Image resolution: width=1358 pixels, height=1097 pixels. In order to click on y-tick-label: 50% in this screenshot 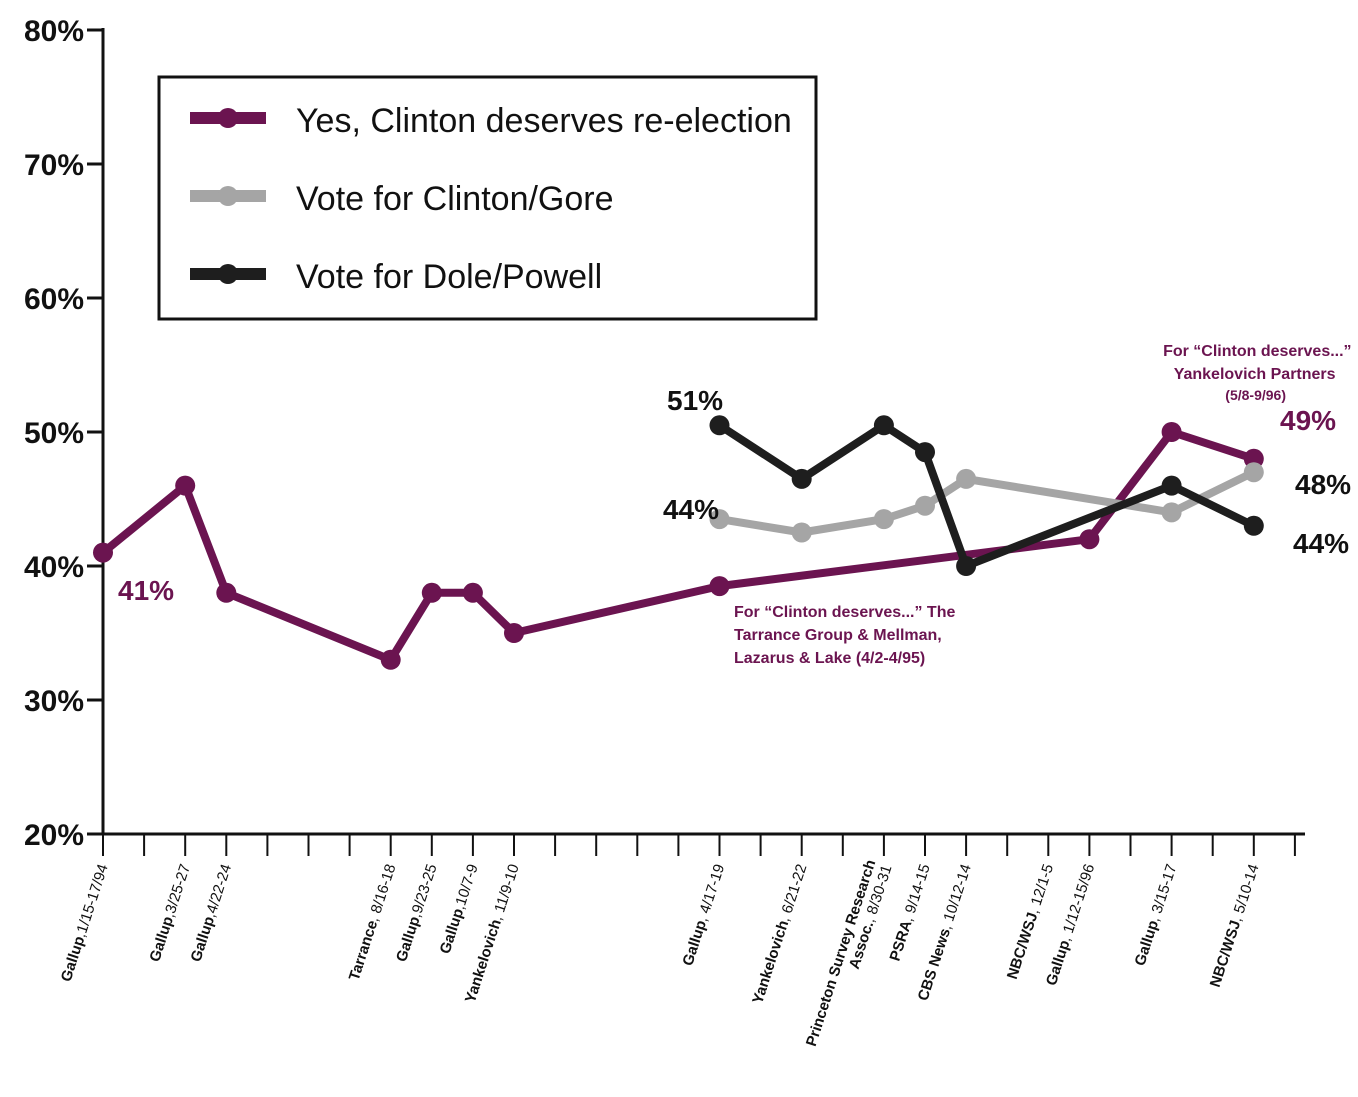, I will do `click(54, 433)`.